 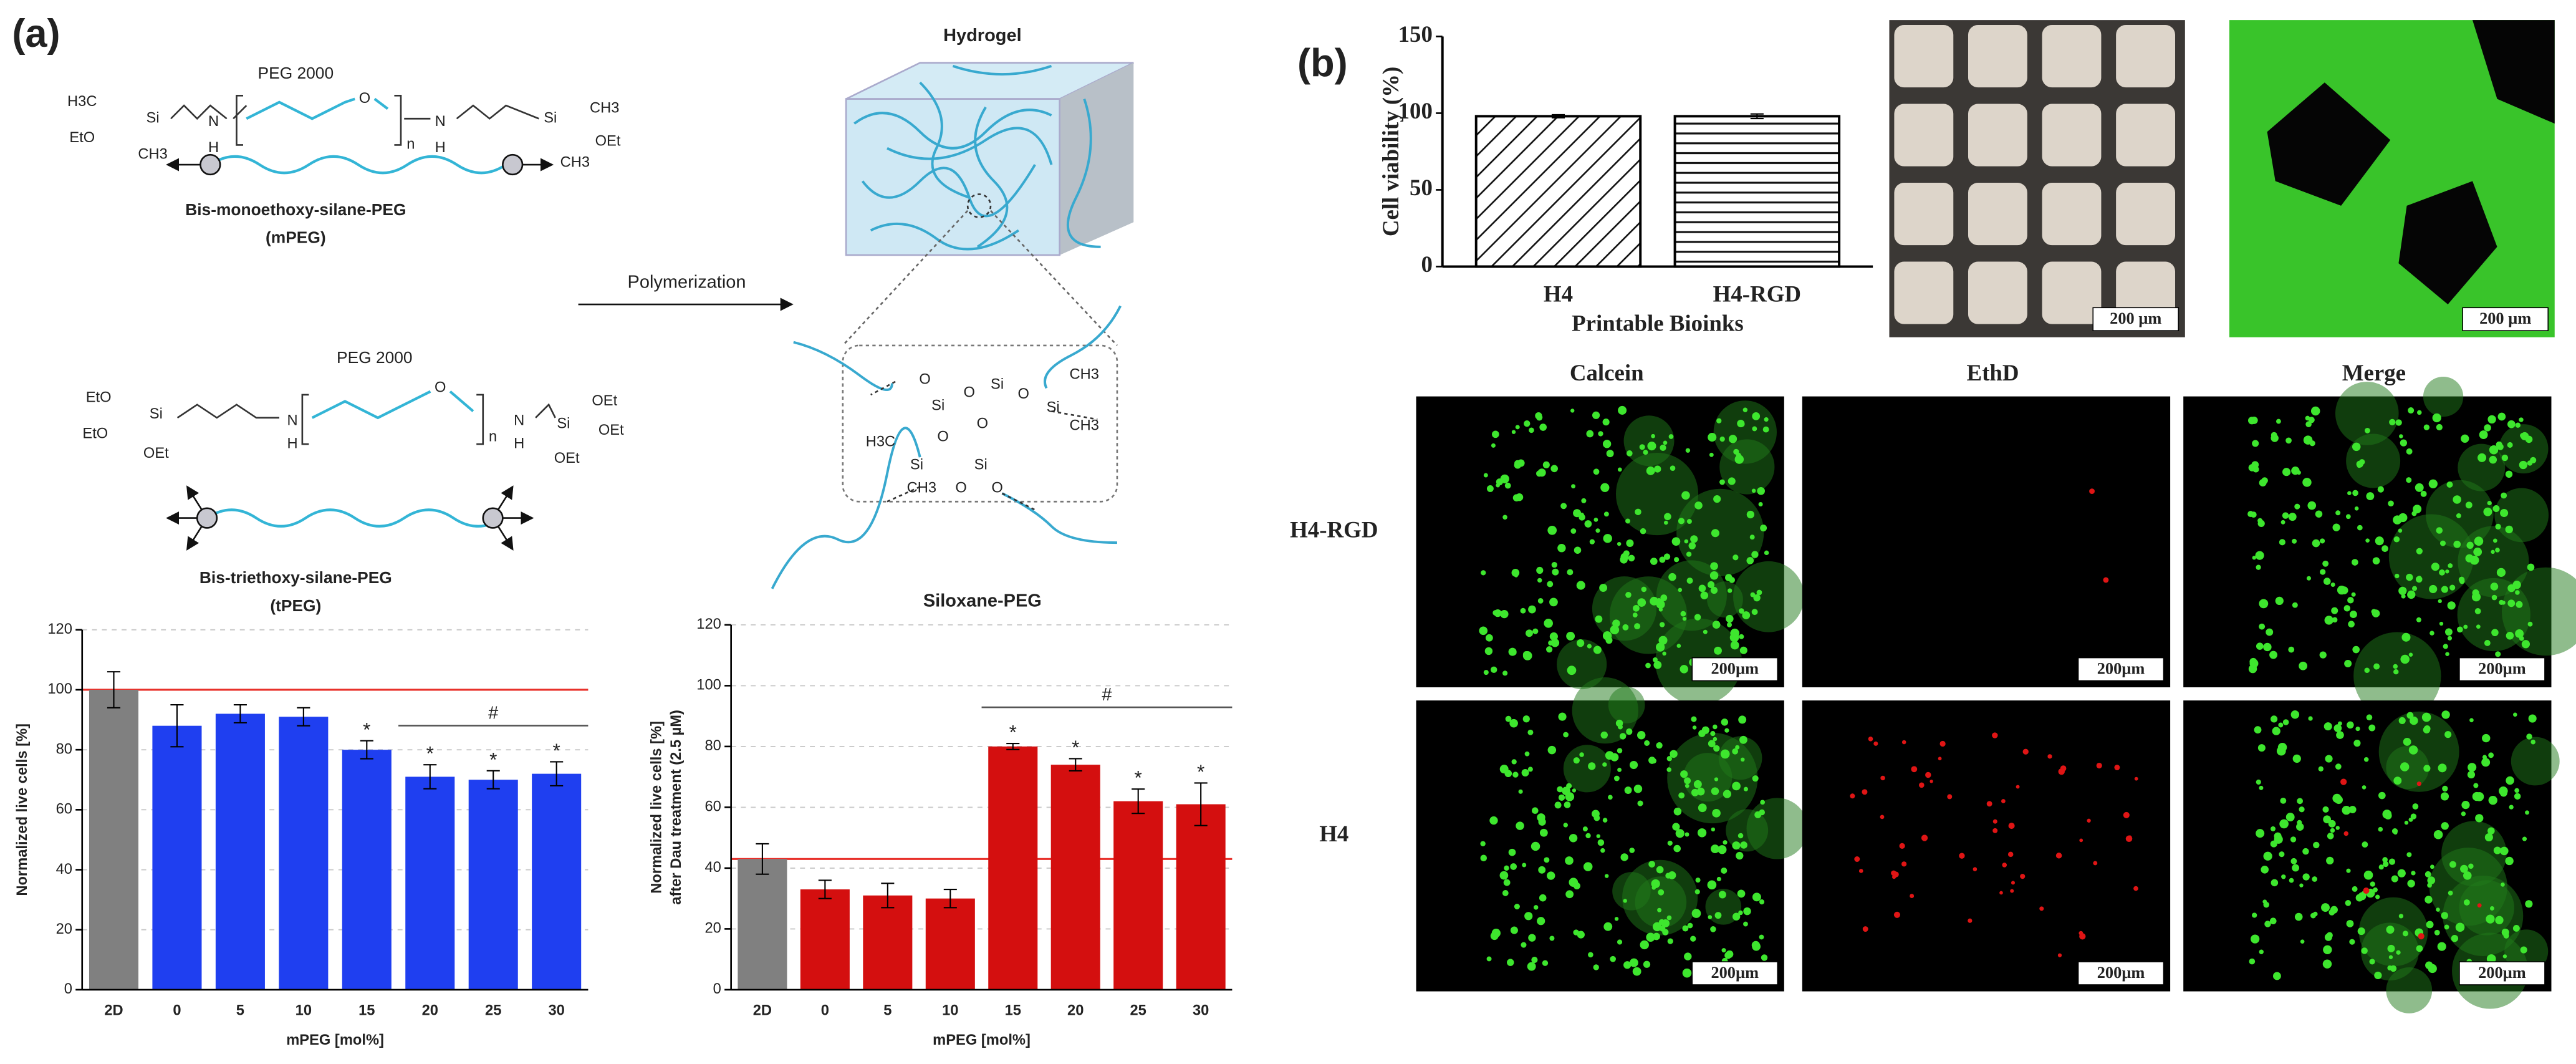 I want to click on glow, so click(x=2373, y=460).